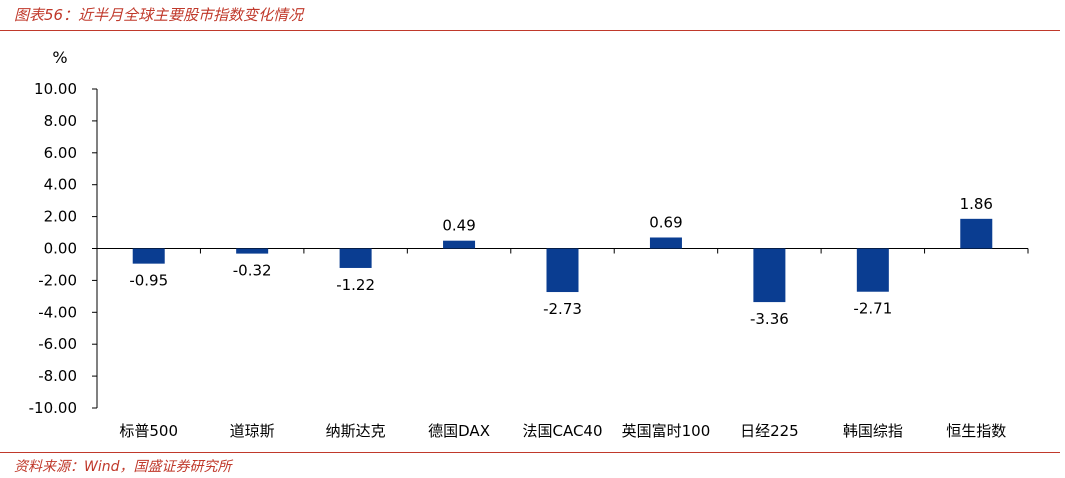 The image size is (1065, 478). What do you see at coordinates (60, 153) in the screenshot?
I see `y-tick-label: 6.00` at bounding box center [60, 153].